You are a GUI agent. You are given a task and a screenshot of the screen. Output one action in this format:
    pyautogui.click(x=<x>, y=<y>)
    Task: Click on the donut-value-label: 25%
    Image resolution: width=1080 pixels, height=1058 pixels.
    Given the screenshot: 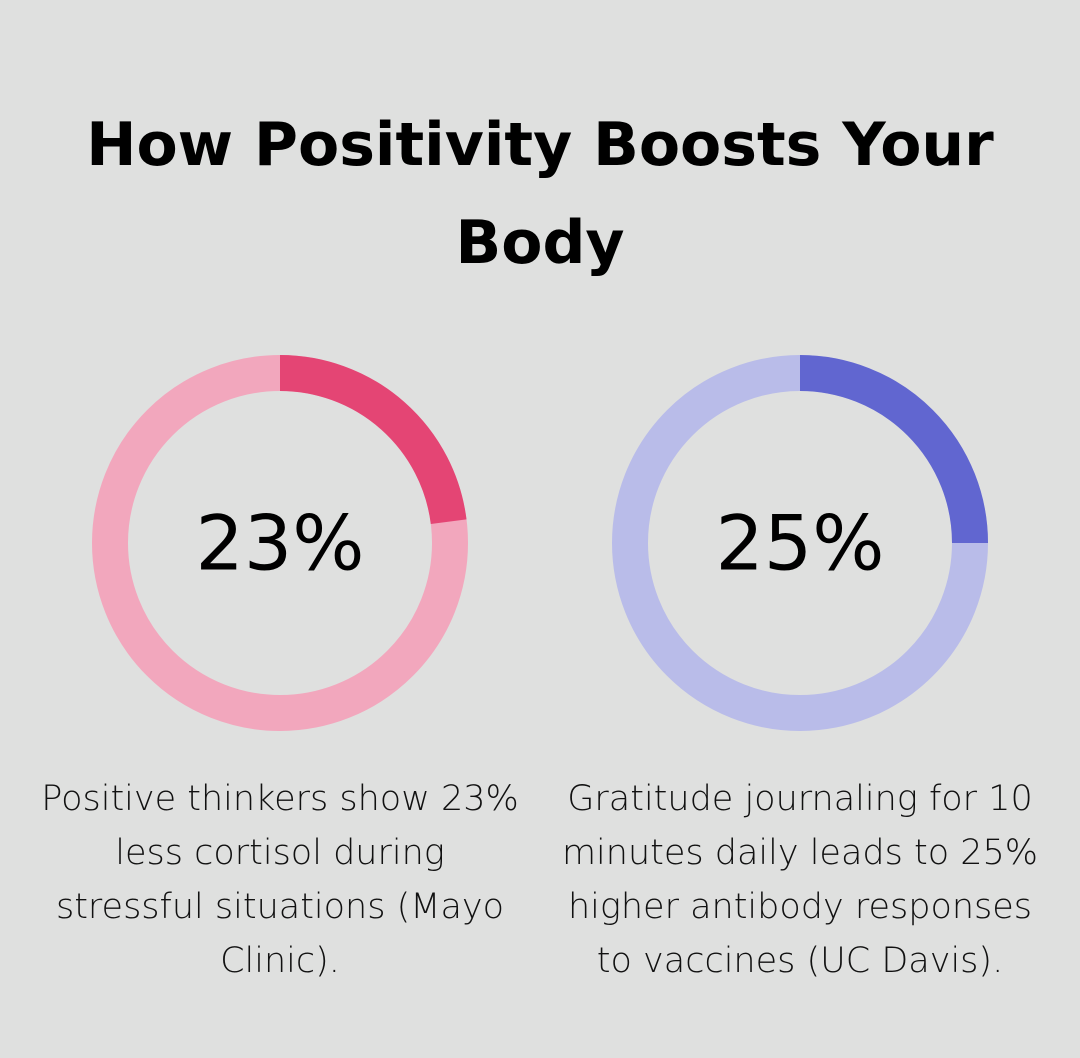 What is the action you would take?
    pyautogui.click(x=800, y=543)
    